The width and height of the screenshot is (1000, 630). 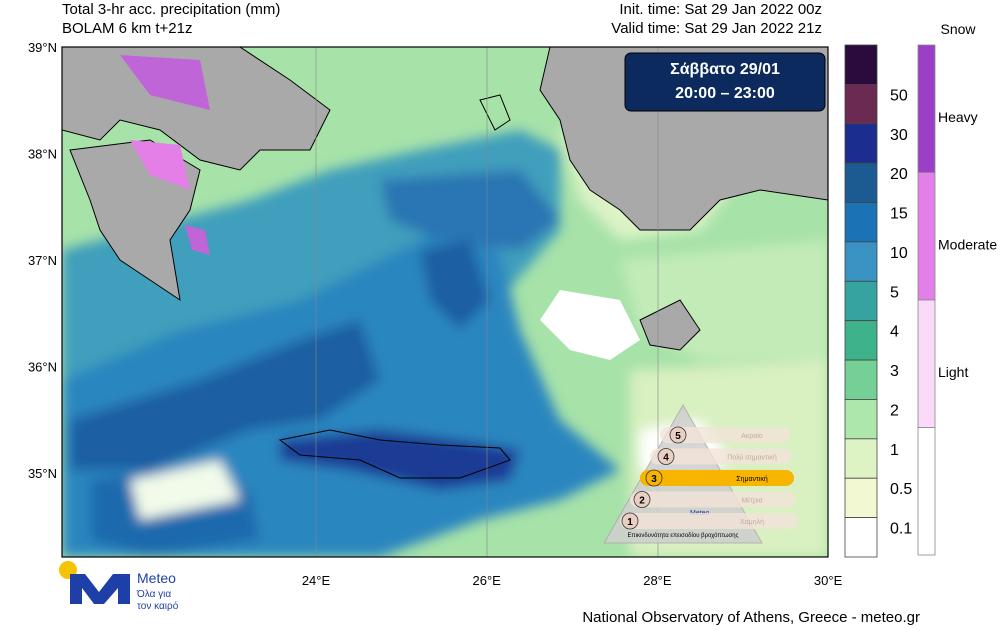 I want to click on risk-number: 3, so click(x=654, y=479).